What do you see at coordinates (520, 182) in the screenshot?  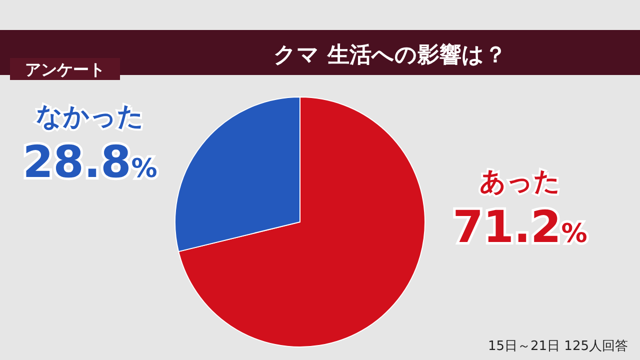 I see `slice-label: あった` at bounding box center [520, 182].